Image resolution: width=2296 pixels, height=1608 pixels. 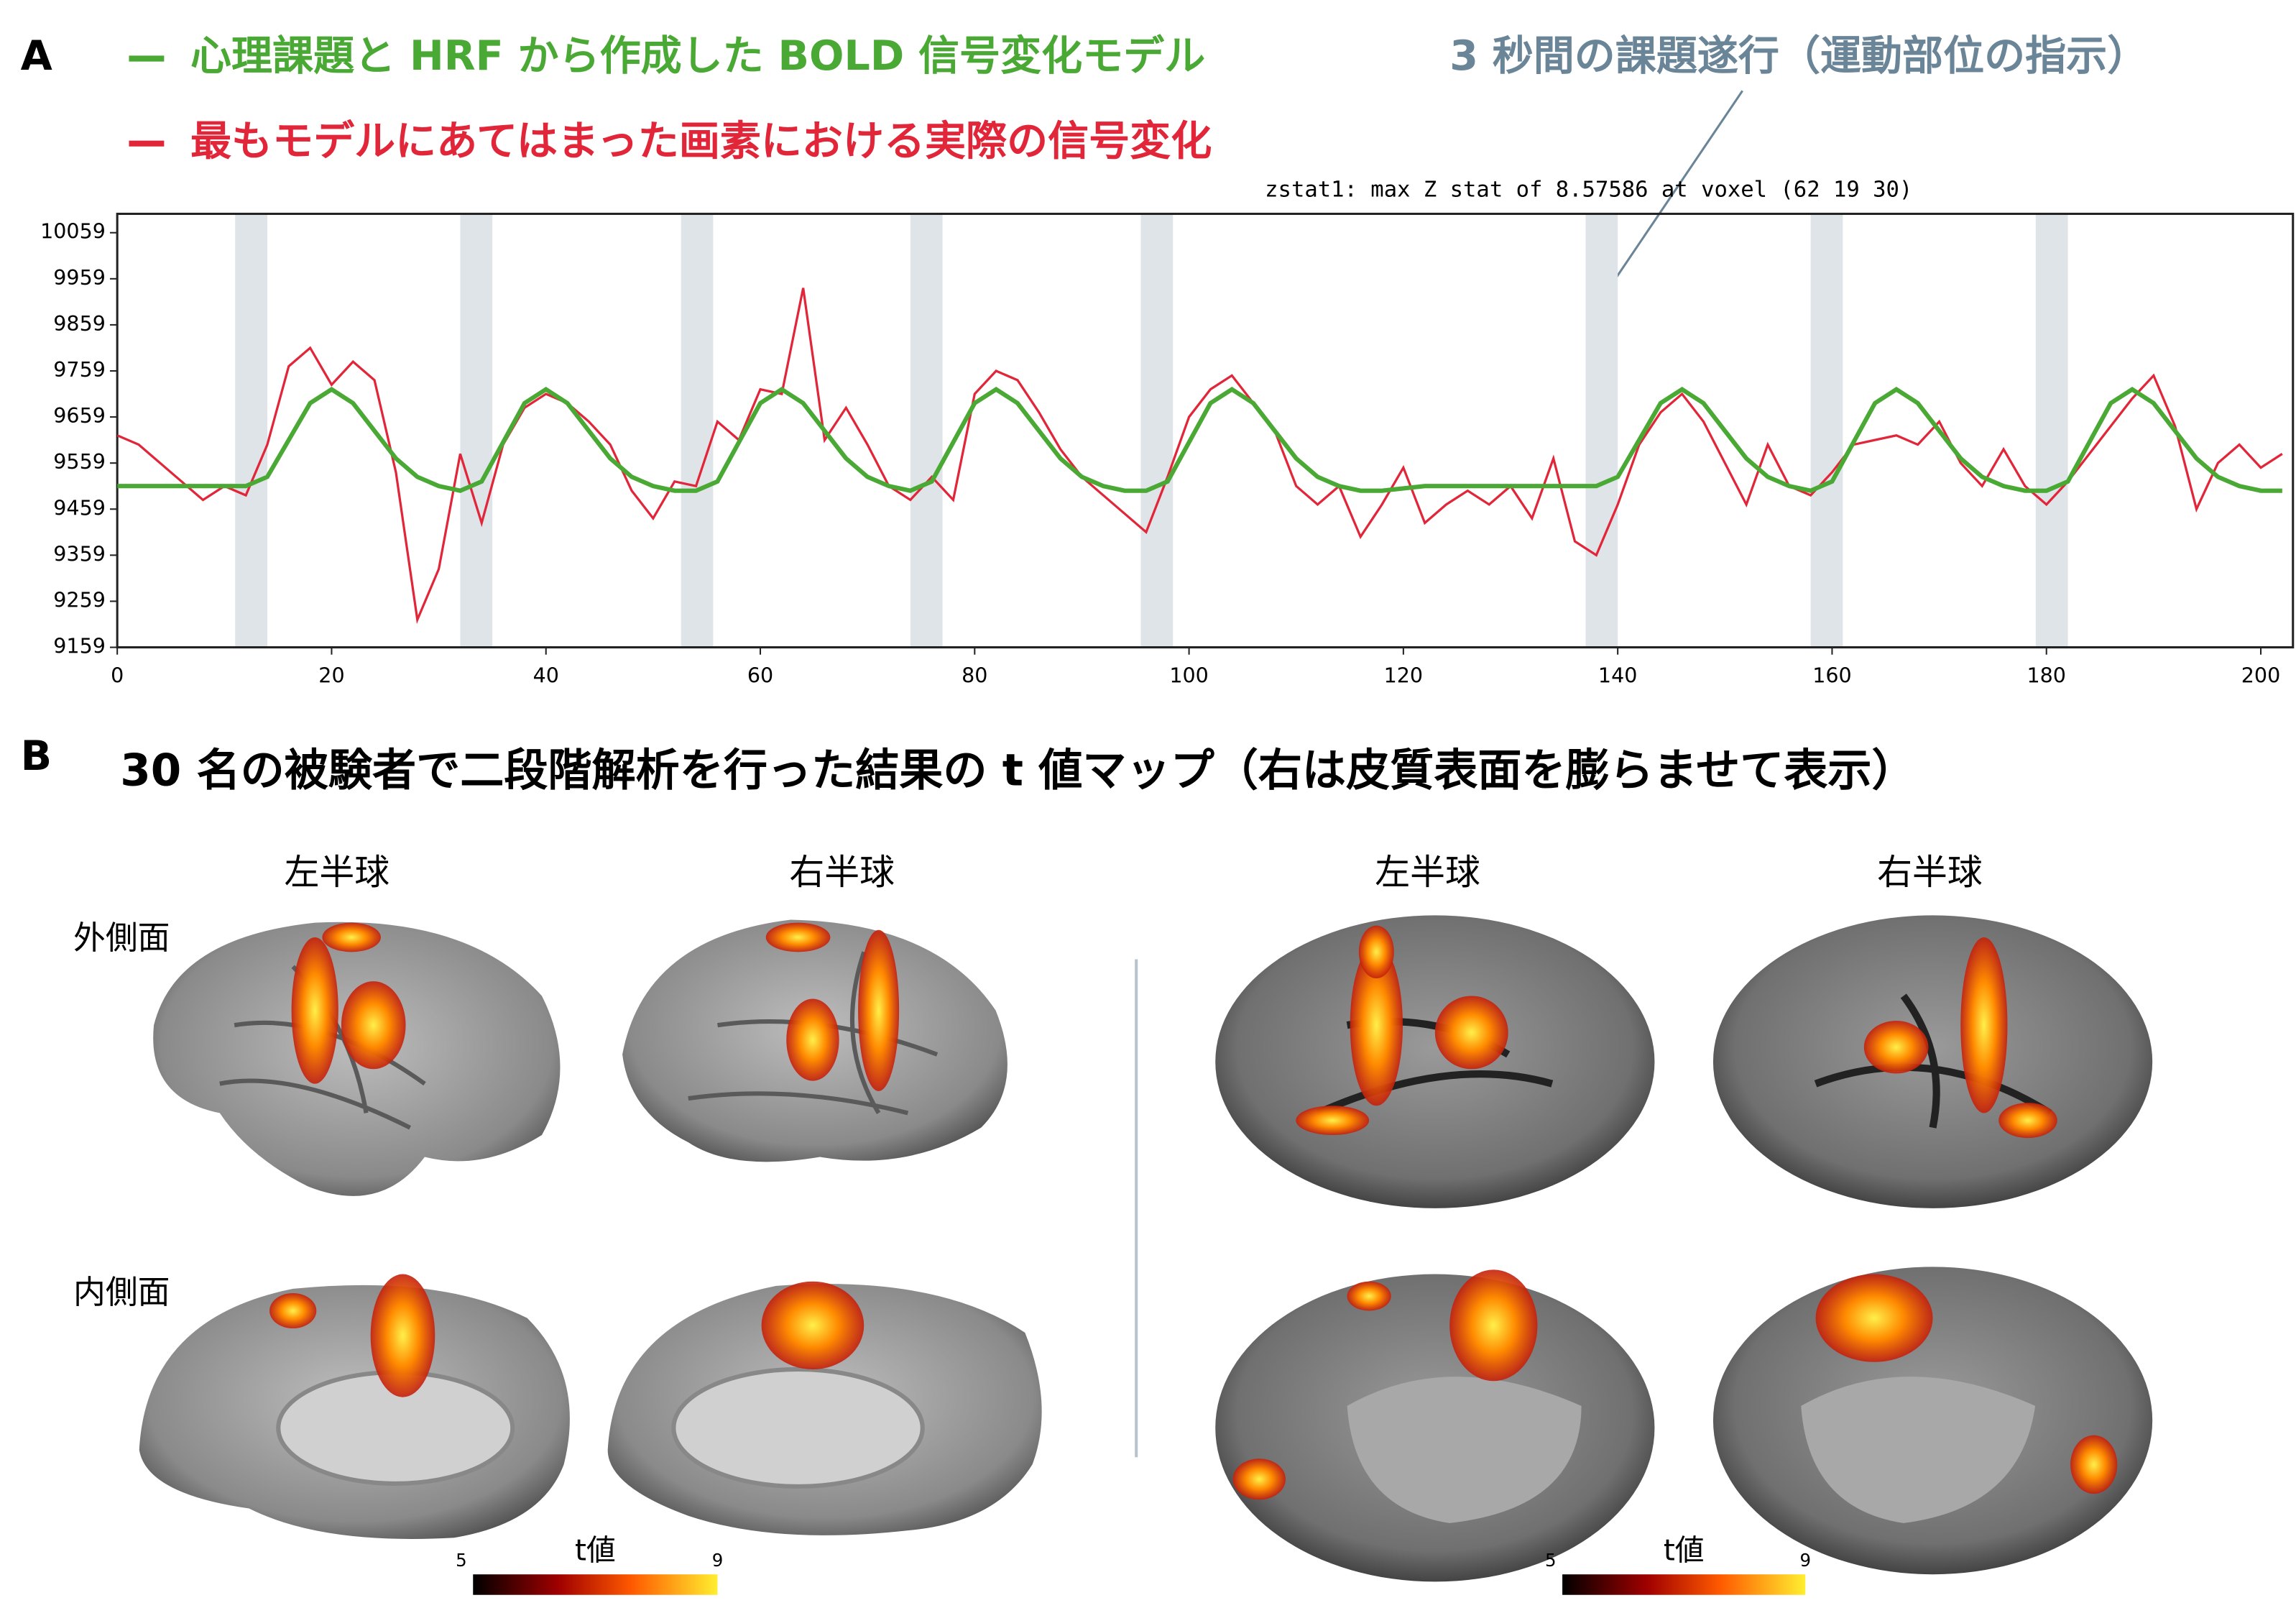 I want to click on legend-label: 最もモデルにあてはまった画素における実際の信号変化, so click(x=701, y=141).